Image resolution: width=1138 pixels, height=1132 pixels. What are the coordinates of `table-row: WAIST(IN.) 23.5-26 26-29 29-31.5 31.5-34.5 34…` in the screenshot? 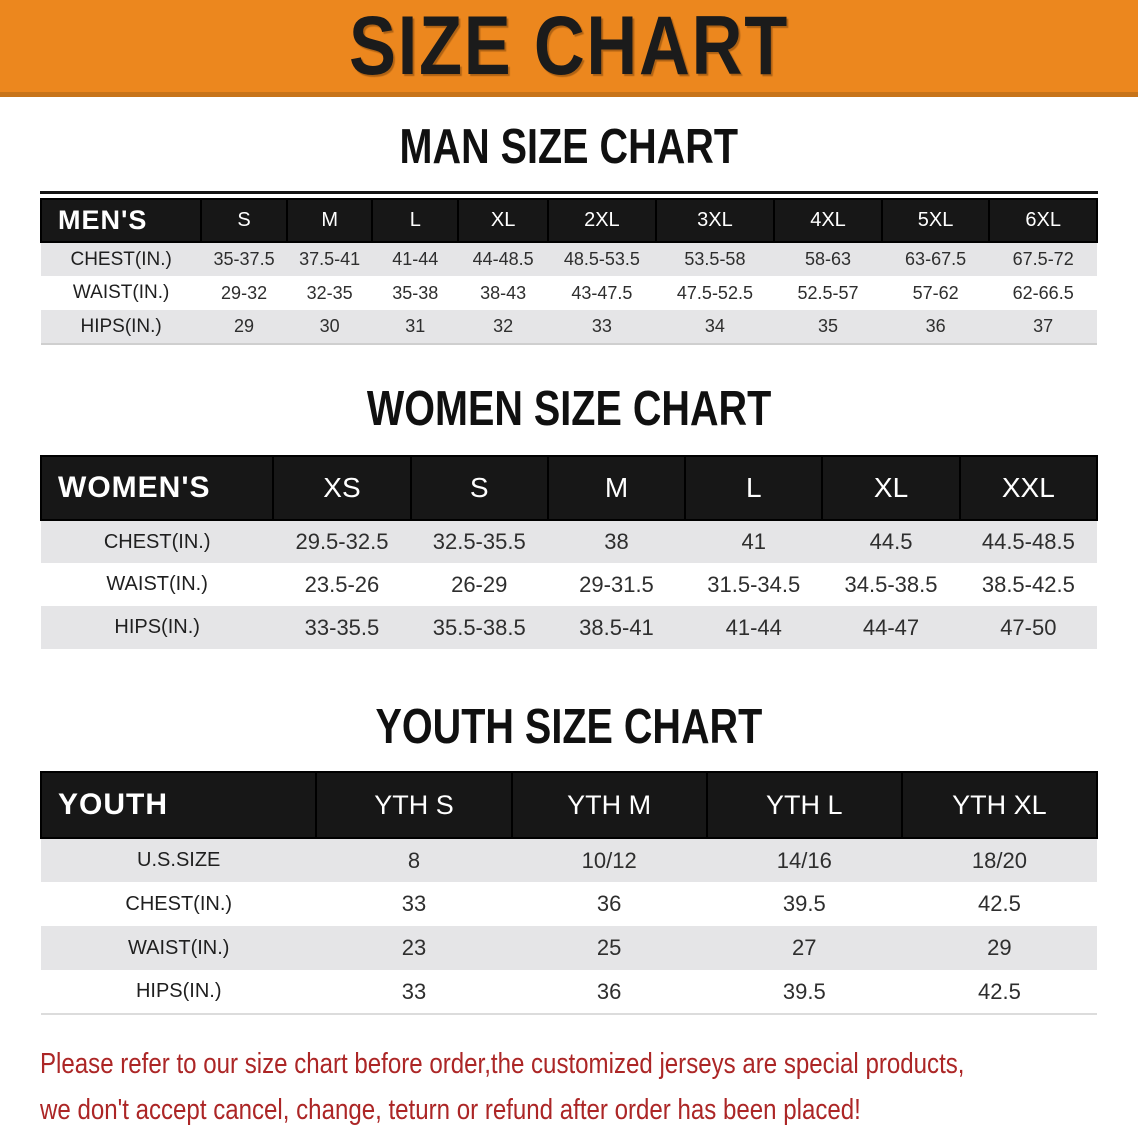 It's located at (569, 584).